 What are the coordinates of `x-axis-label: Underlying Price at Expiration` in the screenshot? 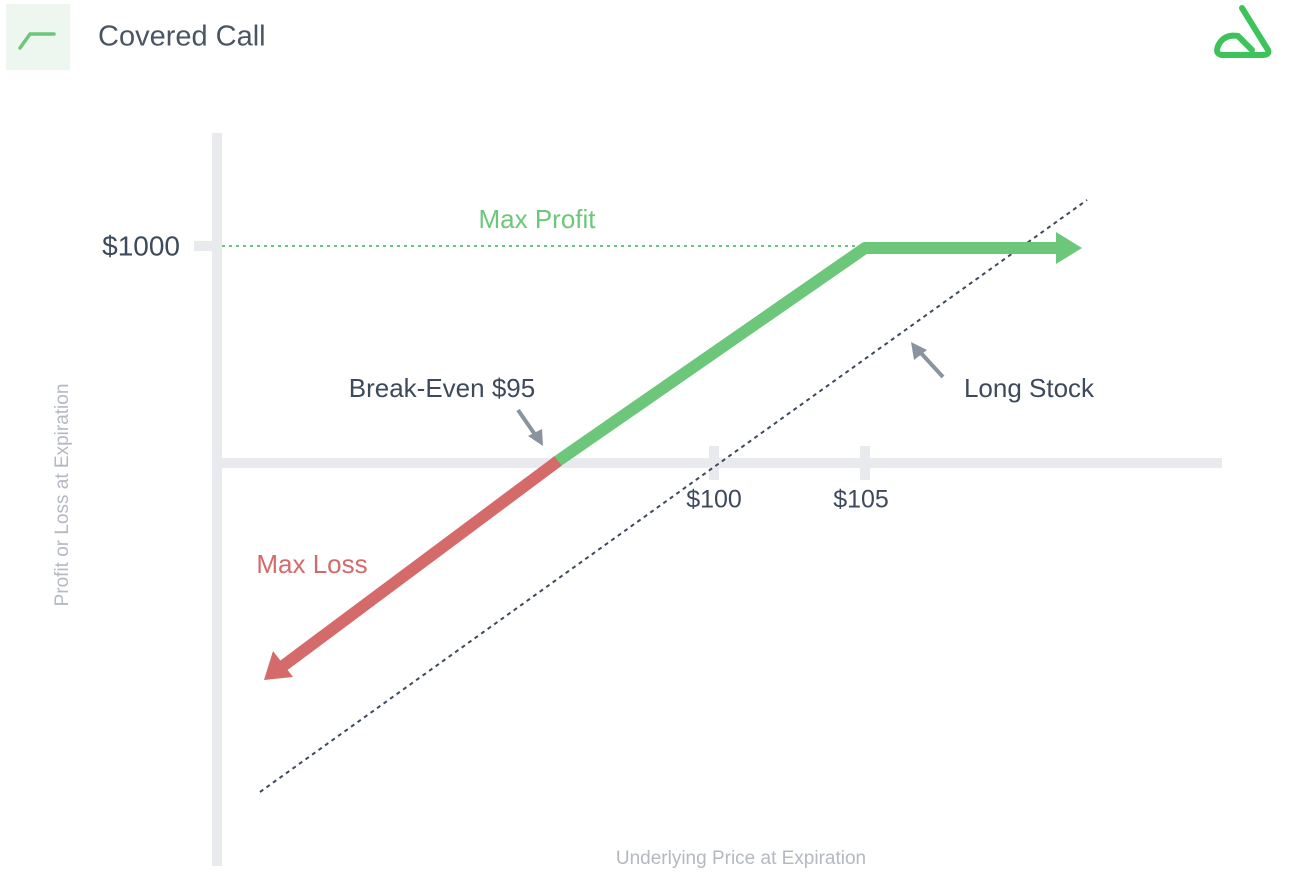 It's located at (741, 858).